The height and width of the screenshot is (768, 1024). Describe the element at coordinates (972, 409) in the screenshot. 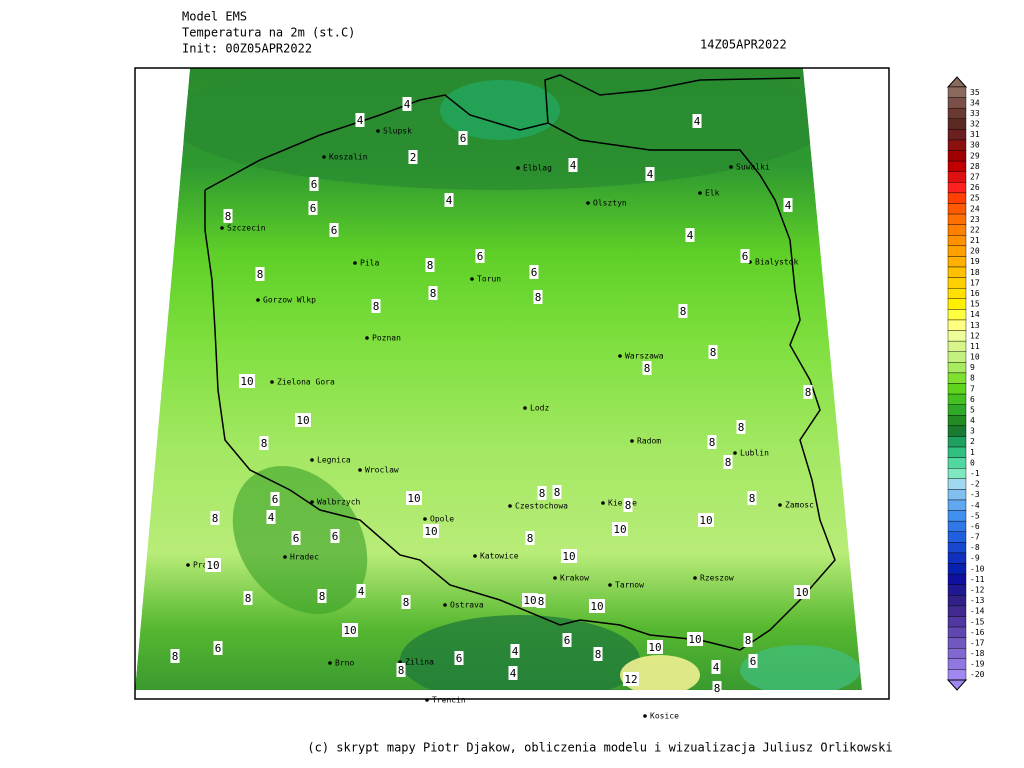

I see `colorbar-label: 5` at that location.